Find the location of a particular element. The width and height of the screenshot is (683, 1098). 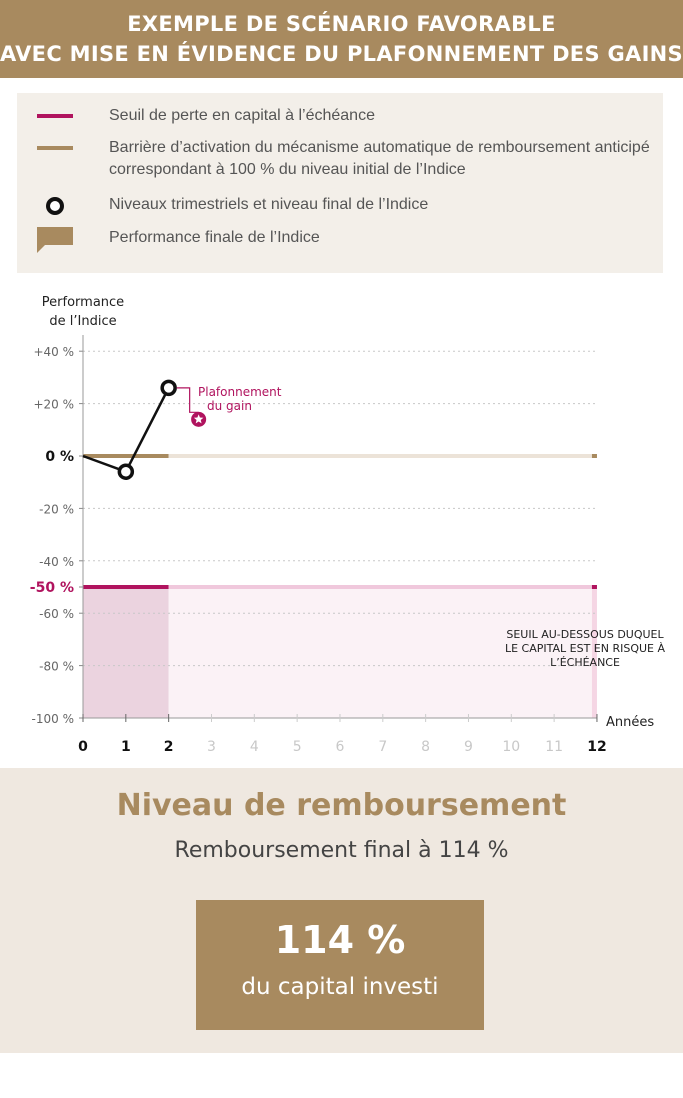

repayment-value: 114 % is located at coordinates (340, 940).